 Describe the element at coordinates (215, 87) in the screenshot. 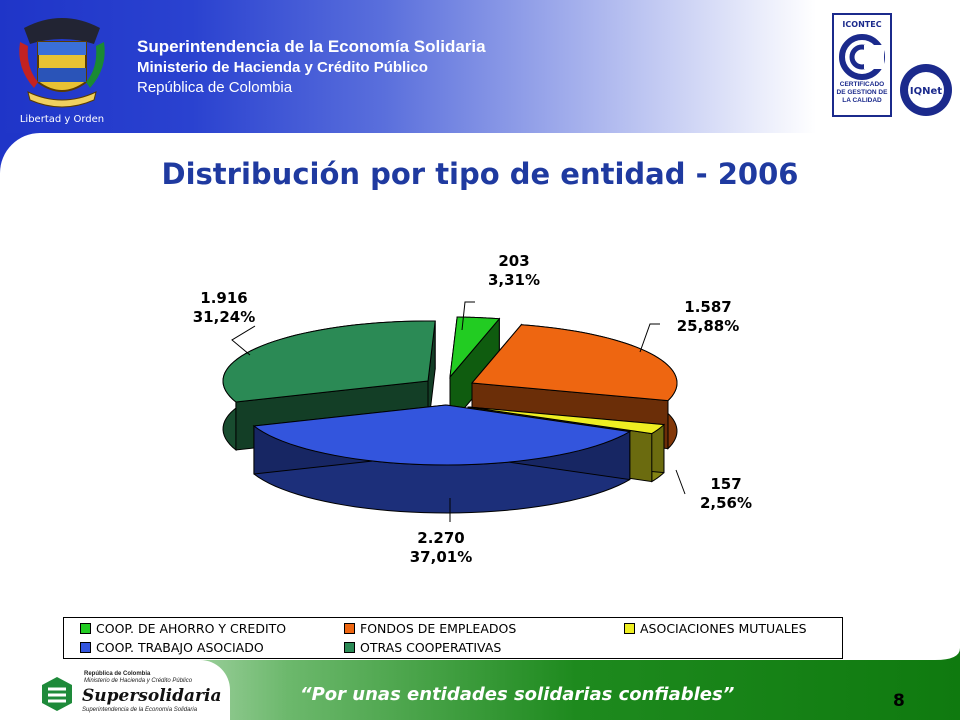

I see `org-country: República de Colombia` at that location.